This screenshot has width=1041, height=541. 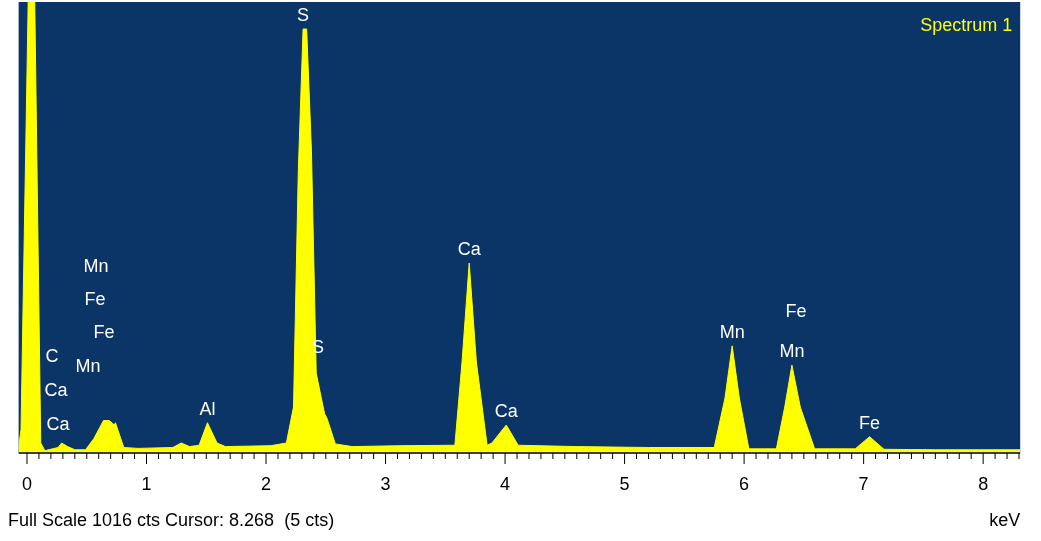 I want to click on x-tick-label: 2, so click(x=266, y=483).